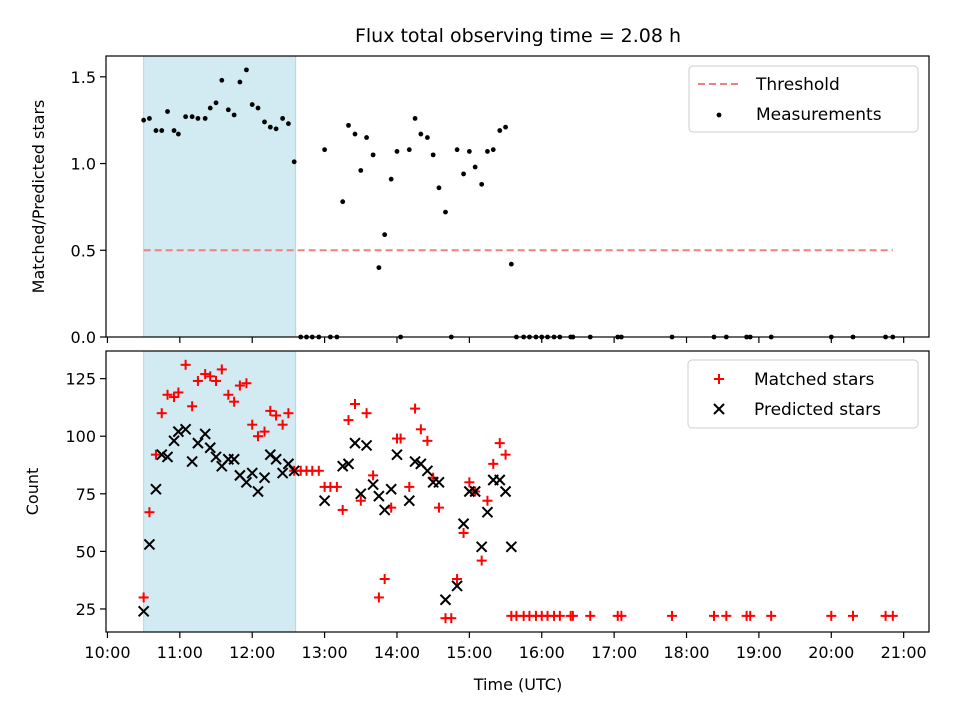 This screenshot has height=720, width=960. I want to click on top-y-ticks: 0.0 0.5 1.0 1.5, so click(88, 207).